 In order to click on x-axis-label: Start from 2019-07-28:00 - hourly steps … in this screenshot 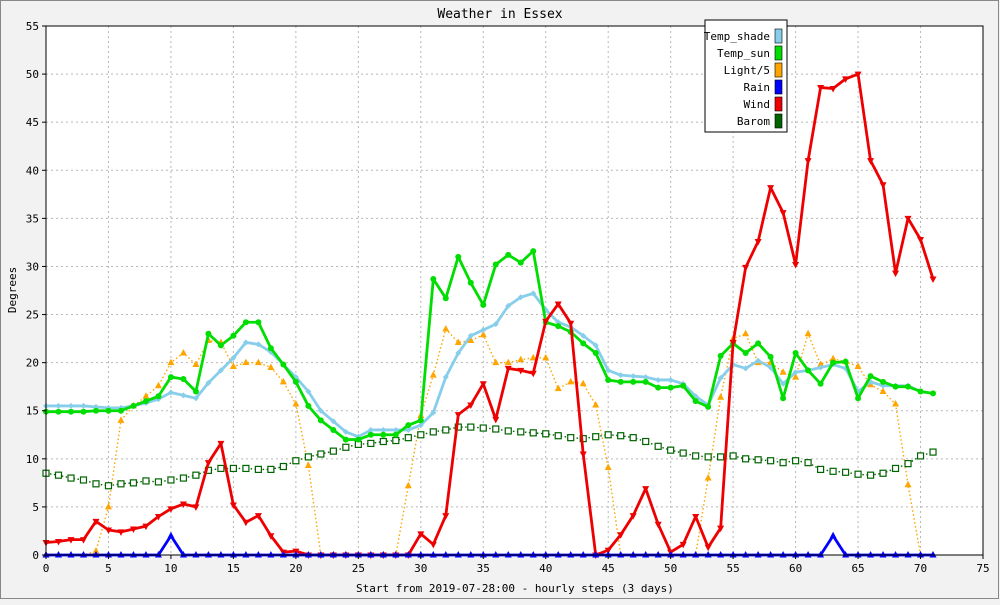, I will do `click(515, 588)`.